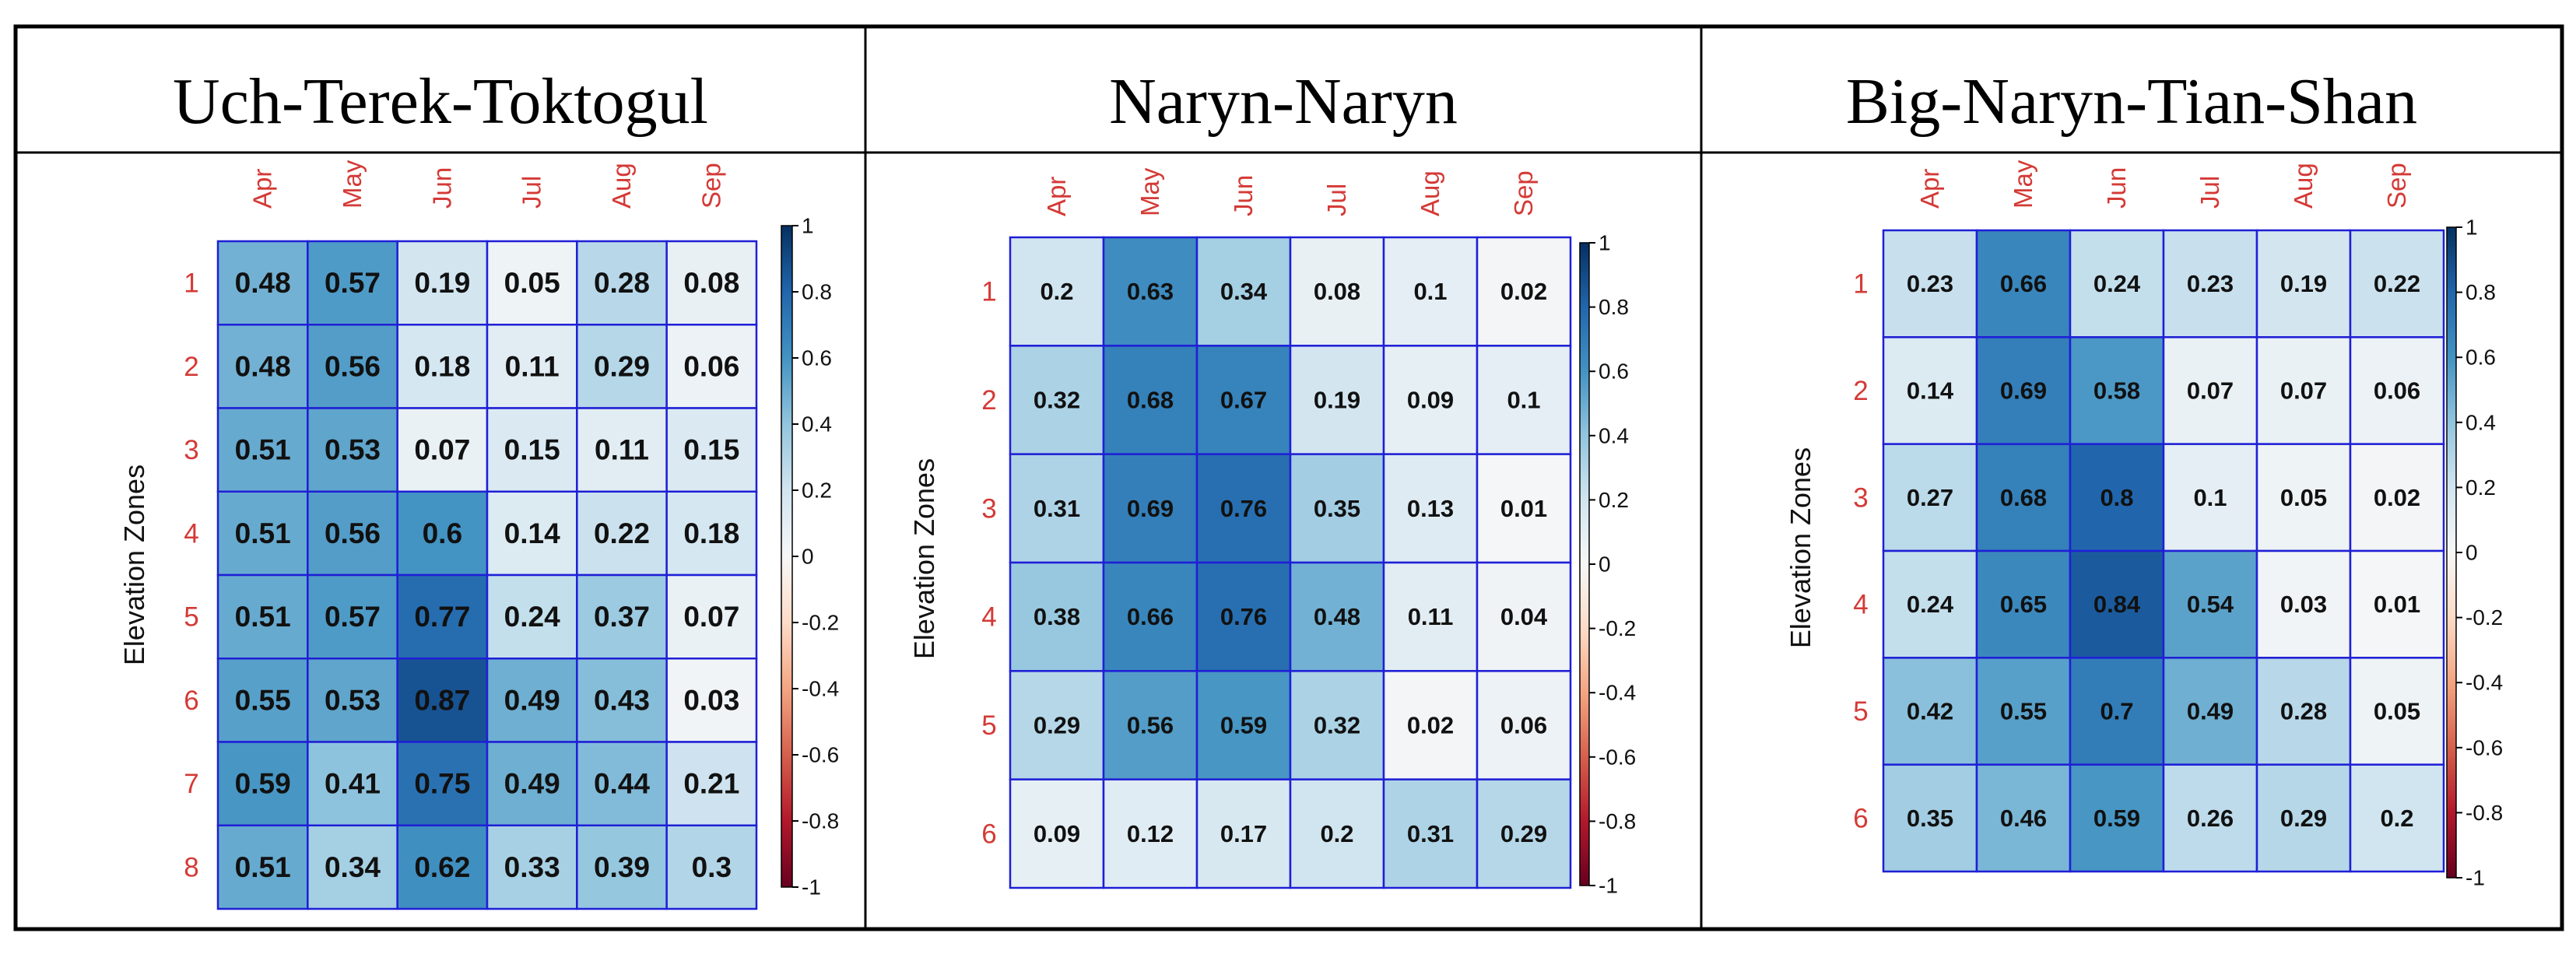 The width and height of the screenshot is (2576, 954). I want to click on heatmap-cell-value: 0.34, so click(353, 867).